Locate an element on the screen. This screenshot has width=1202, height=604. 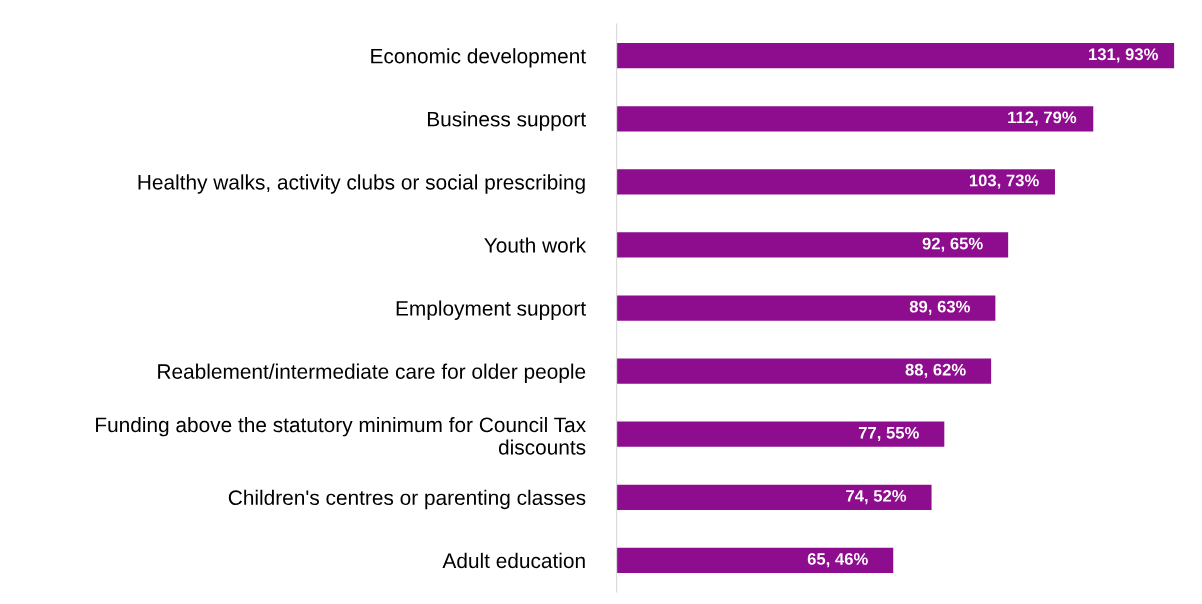
data-label: 103, 73% is located at coordinates (1004, 181).